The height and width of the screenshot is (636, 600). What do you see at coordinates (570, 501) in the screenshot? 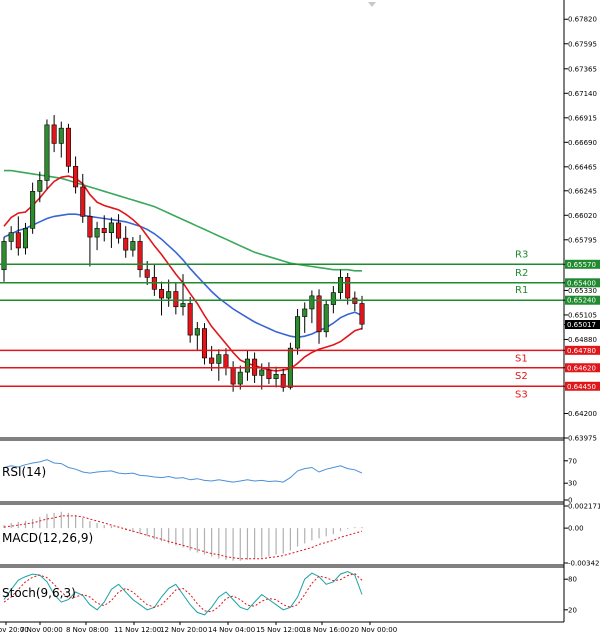
I see `rsi-axis-label: 0` at bounding box center [570, 501].